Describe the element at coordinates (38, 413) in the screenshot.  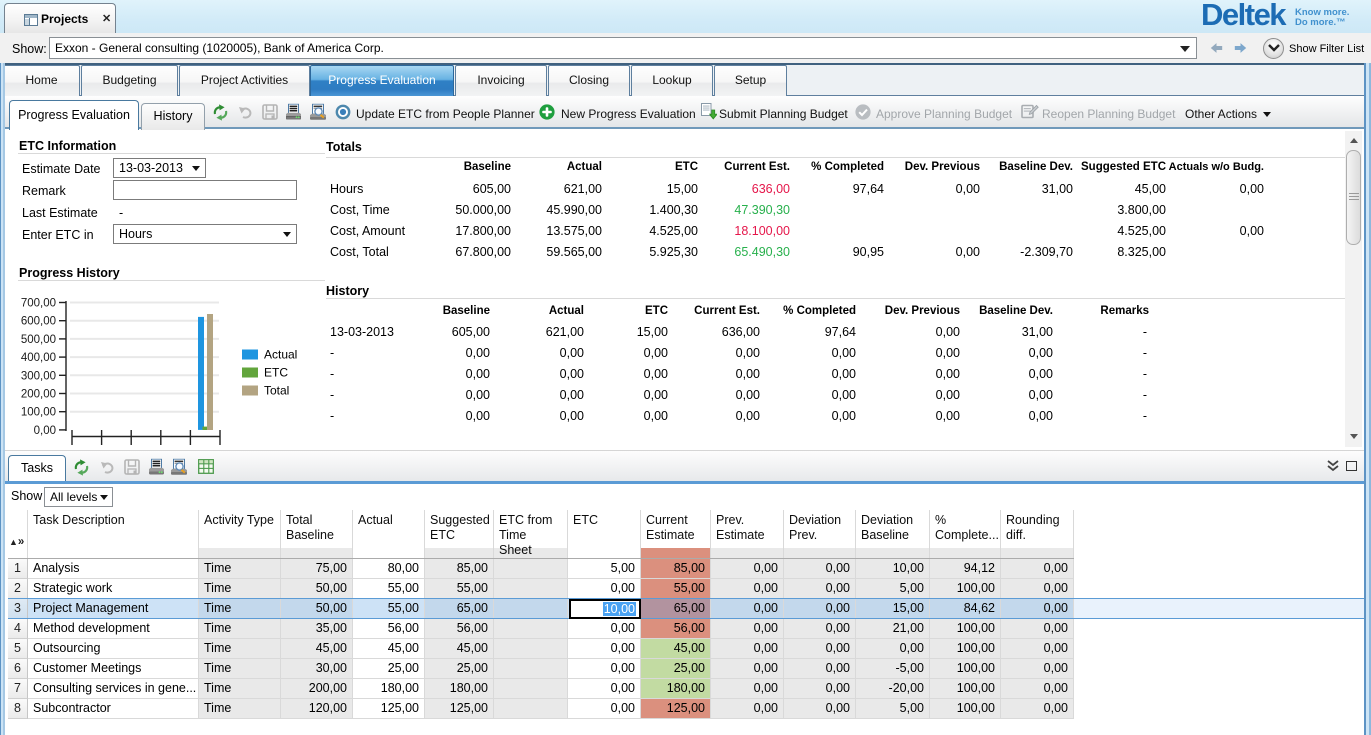
I see `svg-text: 100,00` at that location.